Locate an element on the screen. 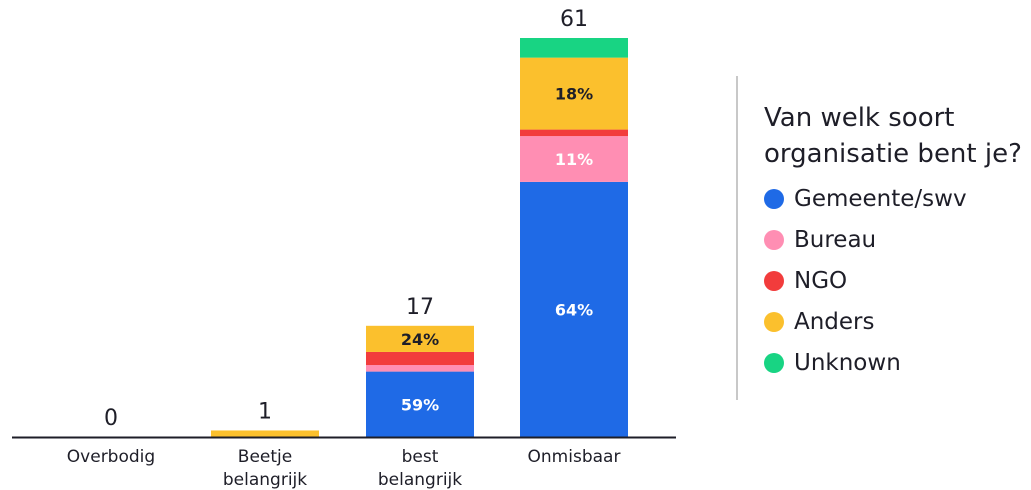 This screenshot has width=1031, height=490. legend-label: Anders is located at coordinates (834, 321).